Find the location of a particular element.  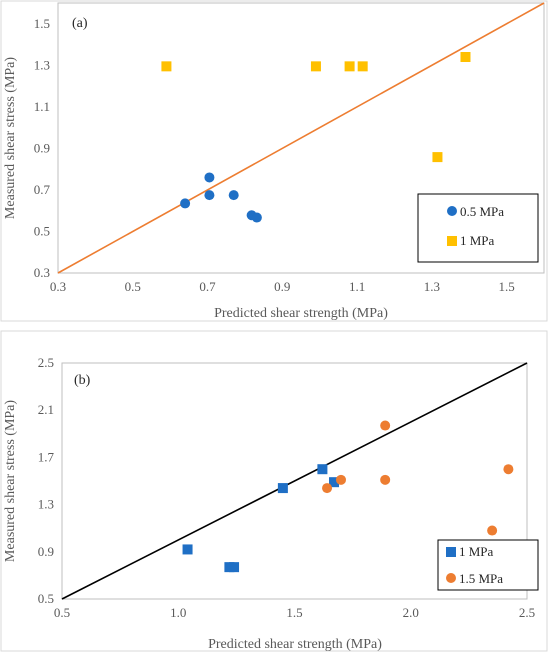

panel-b-y-tick-label: 1.7 is located at coordinates (46, 456).